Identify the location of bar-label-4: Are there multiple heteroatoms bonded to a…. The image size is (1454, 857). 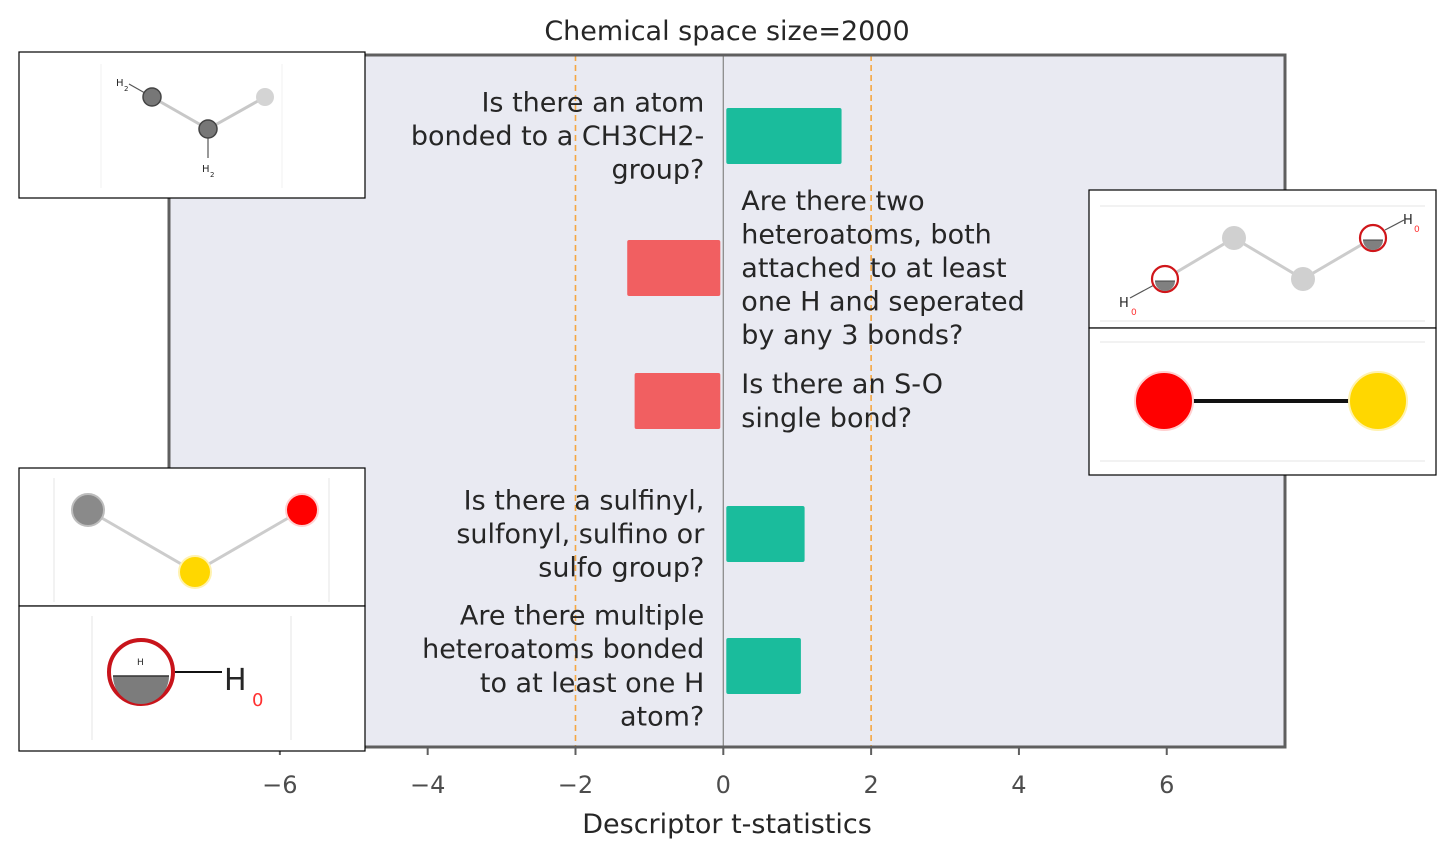
(563, 667).